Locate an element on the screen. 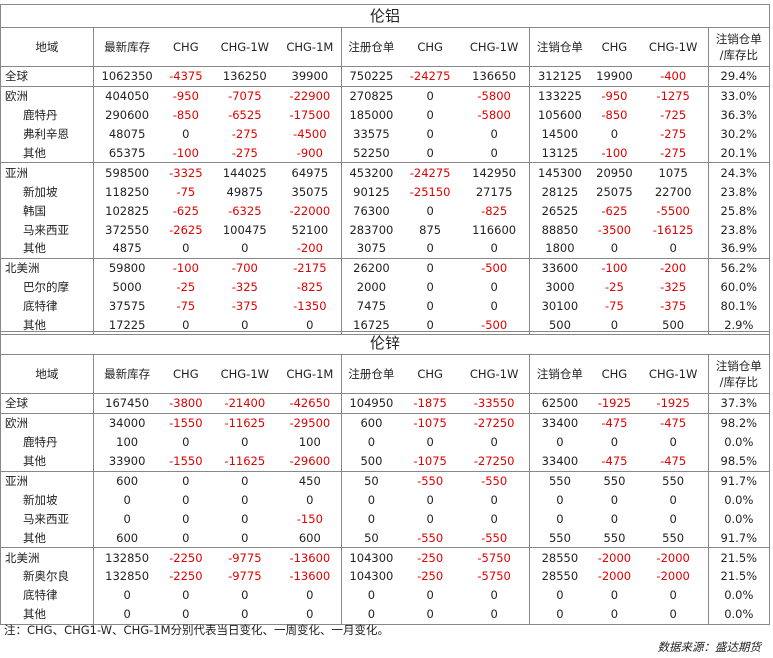 The width and height of the screenshot is (773, 658). table-cell: 48075 is located at coordinates (126, 134).